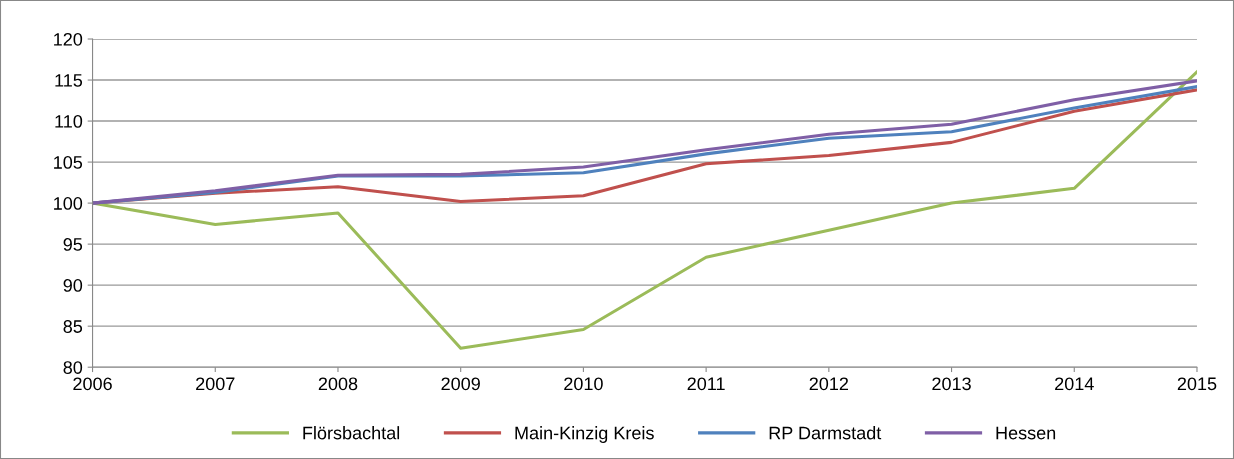  Describe the element at coordinates (73, 285) in the screenshot. I see `y-tick-label: 90` at that location.